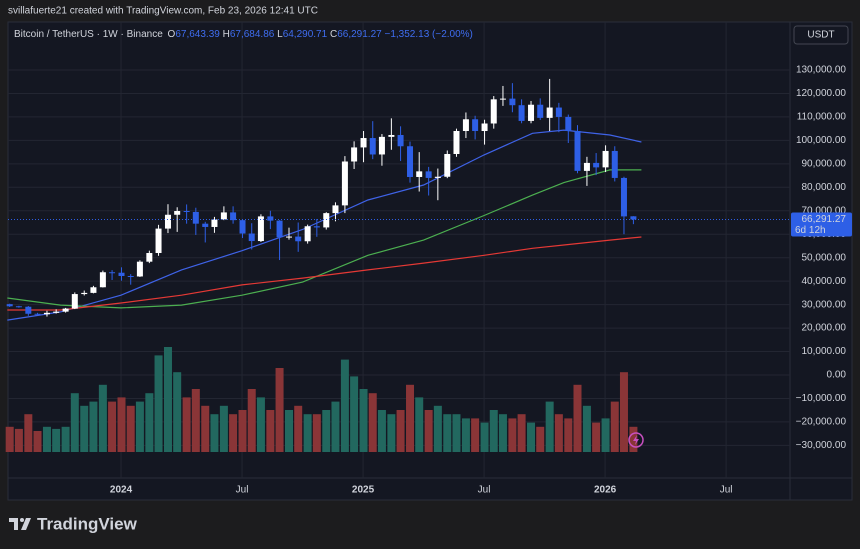 This screenshot has width=860, height=549. I want to click on y-tick-label: 0.00, so click(837, 375).